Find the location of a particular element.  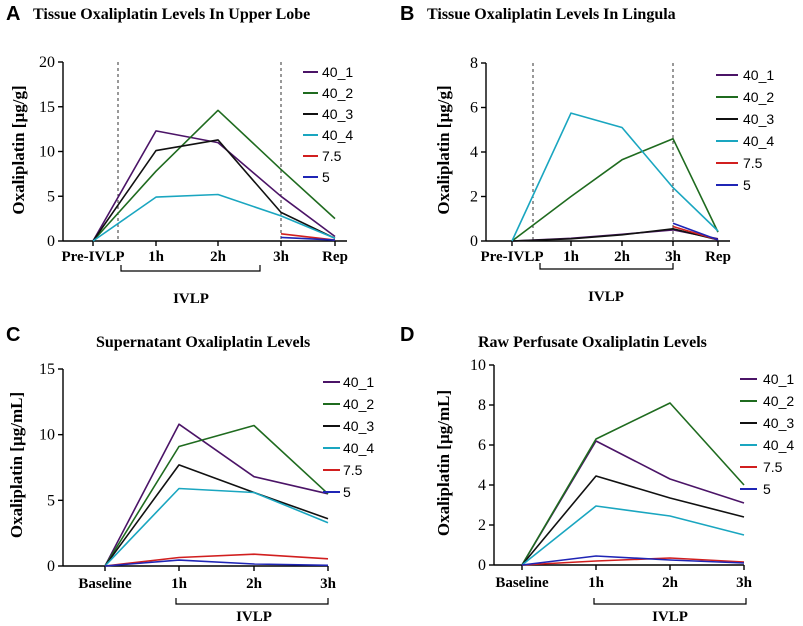

chart-title: Raw Perfusate Oxaliplatin Levels is located at coordinates (592, 342).